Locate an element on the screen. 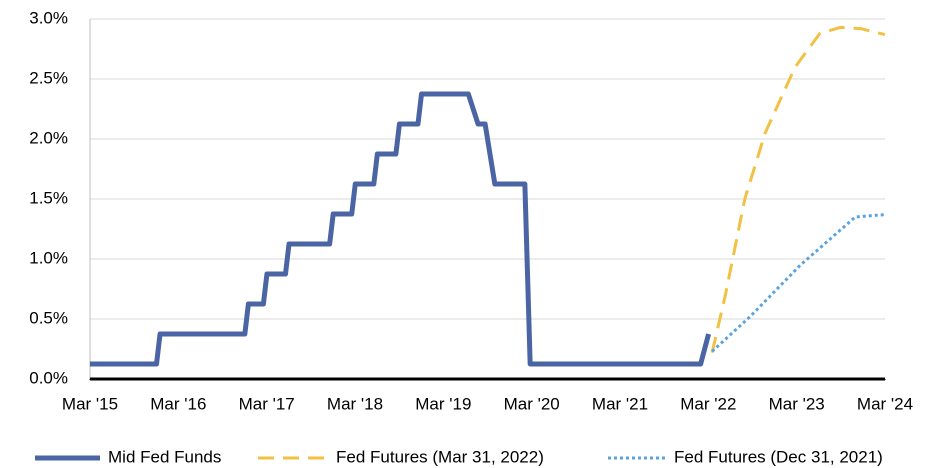 This screenshot has height=468, width=934. x-tick-label: Mar '23 is located at coordinates (797, 403).